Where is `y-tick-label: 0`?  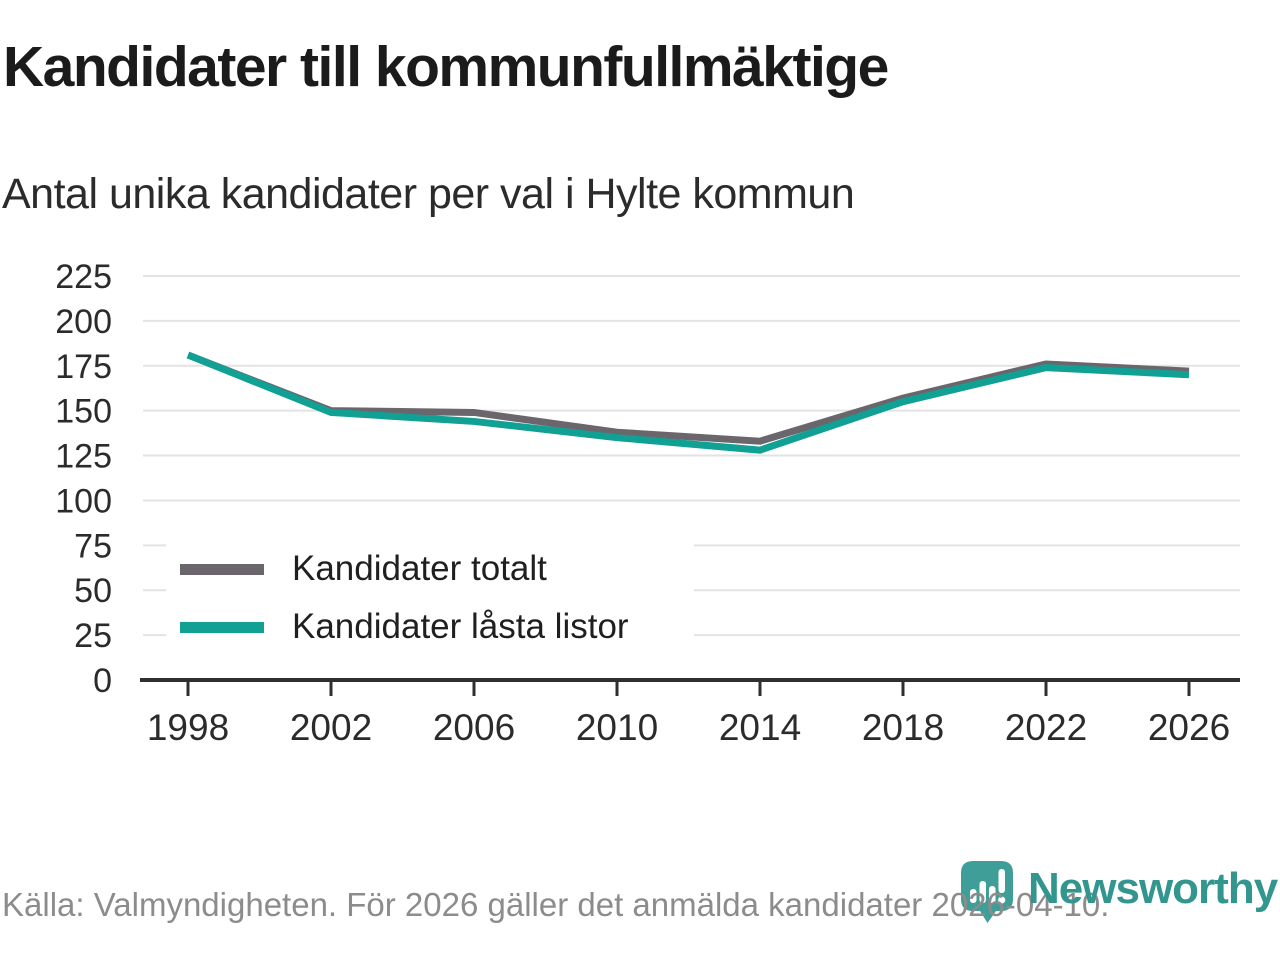
y-tick-label: 0 is located at coordinates (102, 681).